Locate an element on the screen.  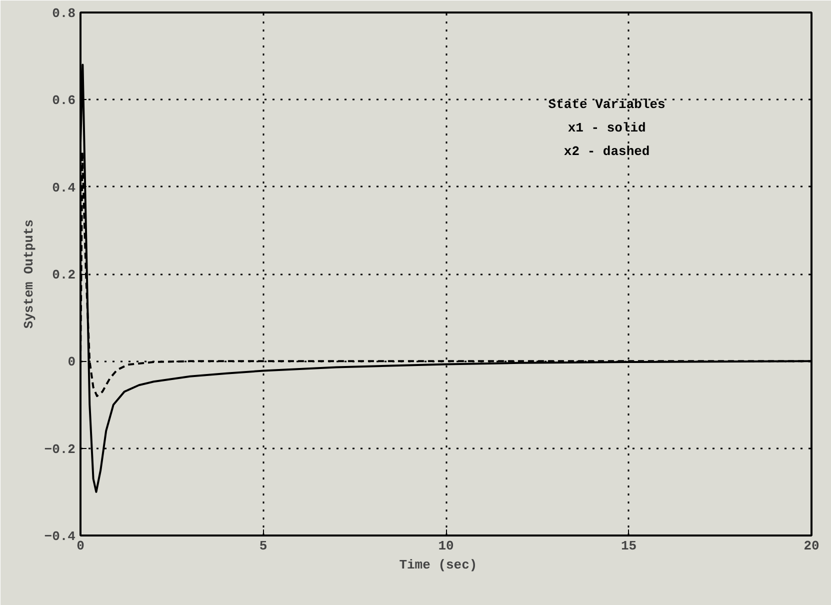
annotation: State Variables is located at coordinates (607, 104).